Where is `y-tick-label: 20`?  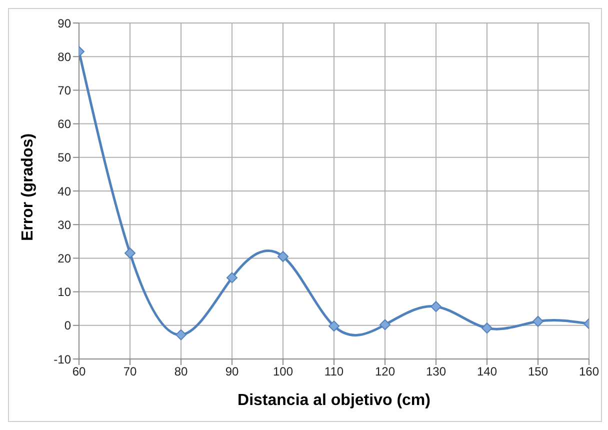
y-tick-label: 20 is located at coordinates (65, 258).